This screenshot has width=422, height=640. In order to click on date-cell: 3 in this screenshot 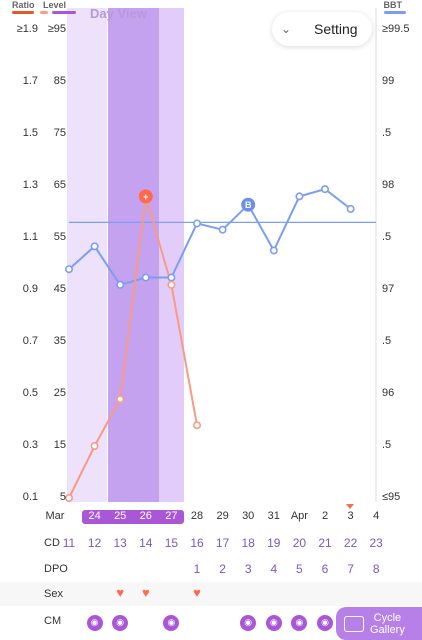, I will do `click(350, 516)`.